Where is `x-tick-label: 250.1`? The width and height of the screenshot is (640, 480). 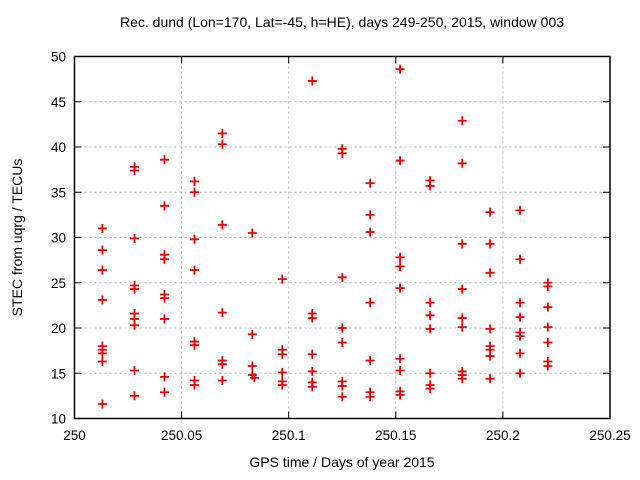 x-tick-label: 250.1 is located at coordinates (289, 435).